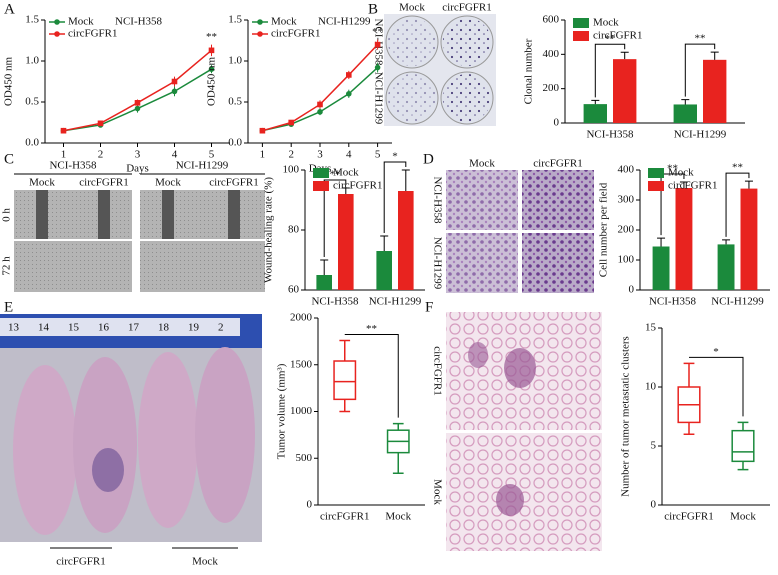 This screenshot has height=575, width=778. I want to click on y-tick-label: 0.0, so click(32, 143).